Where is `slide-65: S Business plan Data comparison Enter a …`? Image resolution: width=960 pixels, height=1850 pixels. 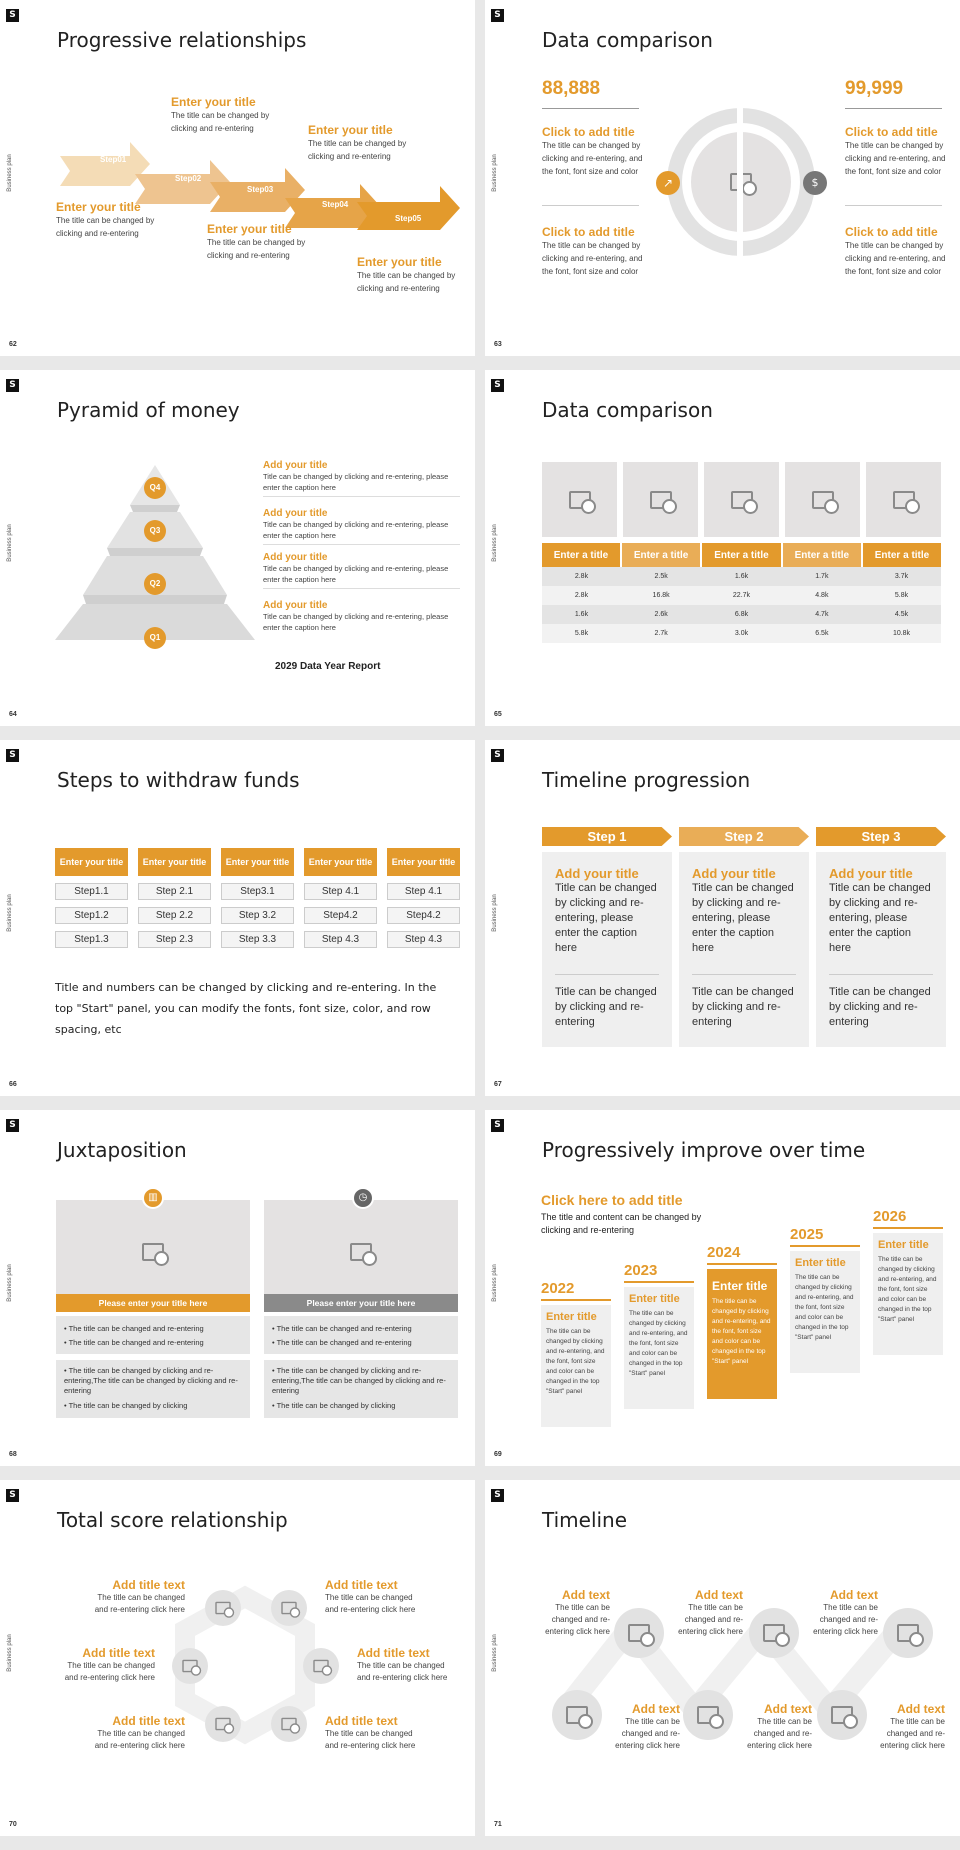
slide-65: S Business plan Data comparison Enter a … is located at coordinates (722, 548).